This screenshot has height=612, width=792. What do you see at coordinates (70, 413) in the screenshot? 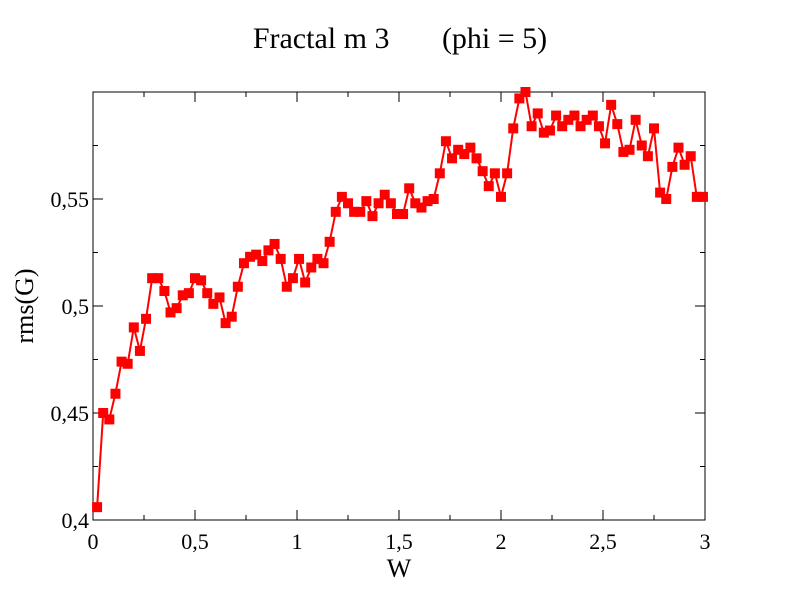
I see `y-tick-label: 0,45` at bounding box center [70, 413].